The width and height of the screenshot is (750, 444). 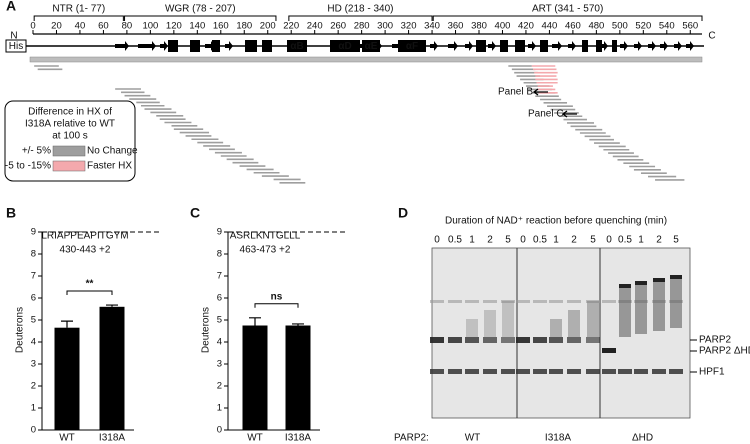 I want to click on y-tick-label: 0, so click(x=33, y=430).